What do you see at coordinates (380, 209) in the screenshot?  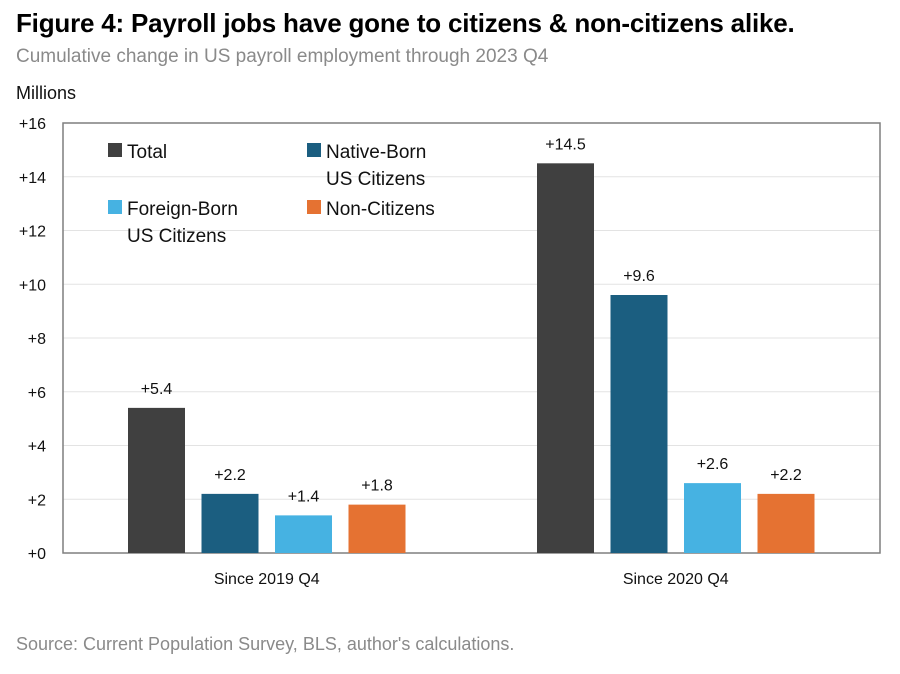 I see `legend-label: Non-Citizens` at bounding box center [380, 209].